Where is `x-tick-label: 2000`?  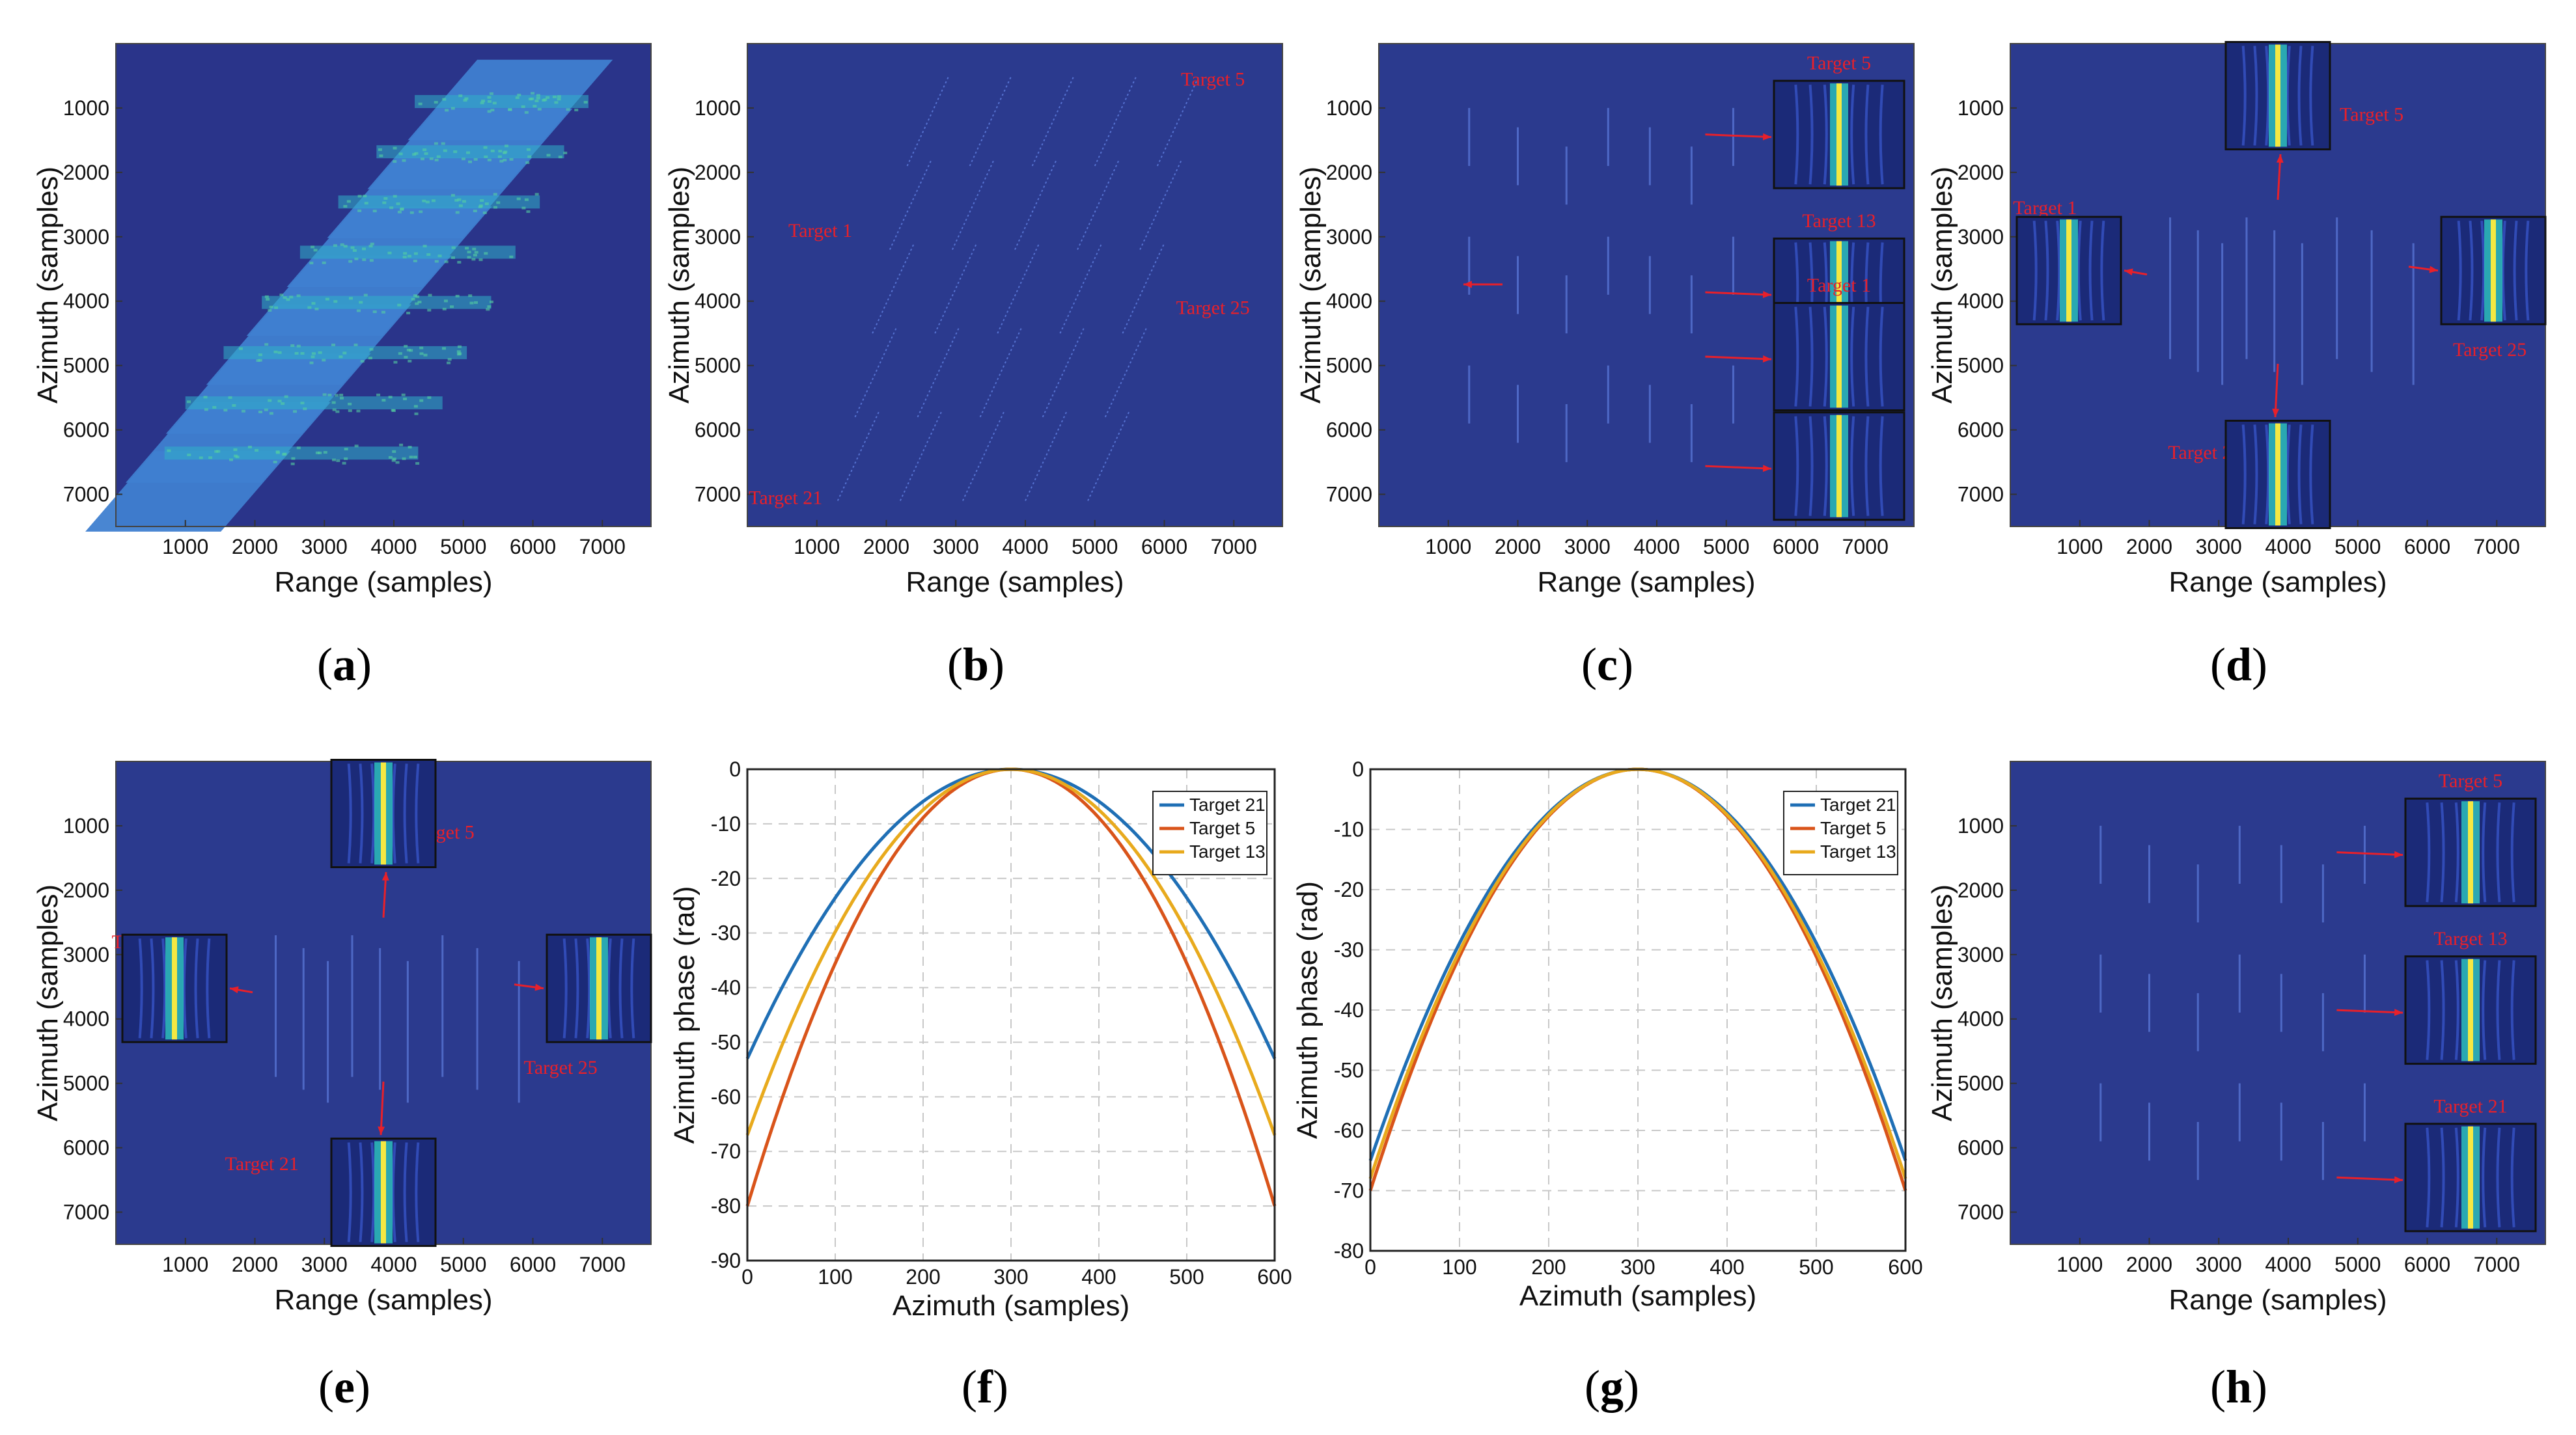 x-tick-label: 2000 is located at coordinates (1518, 546).